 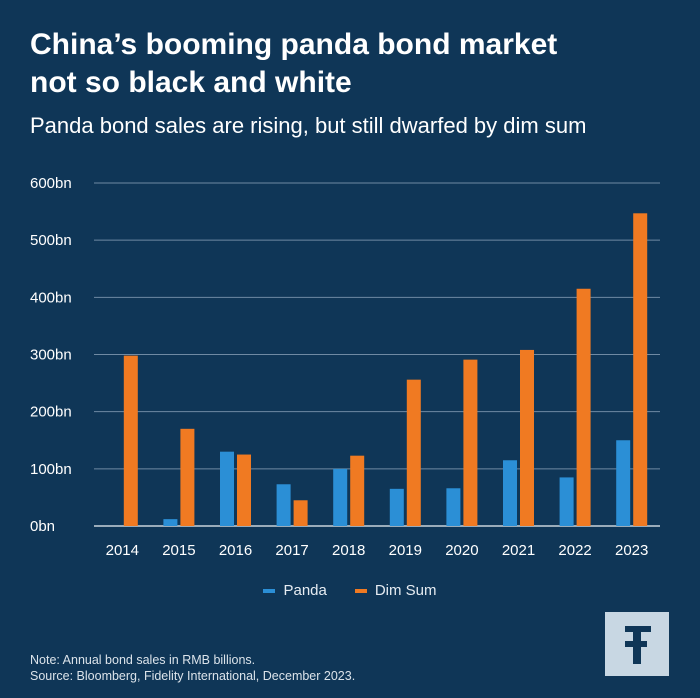 I want to click on x-tick-label: 2023, so click(x=631, y=550).